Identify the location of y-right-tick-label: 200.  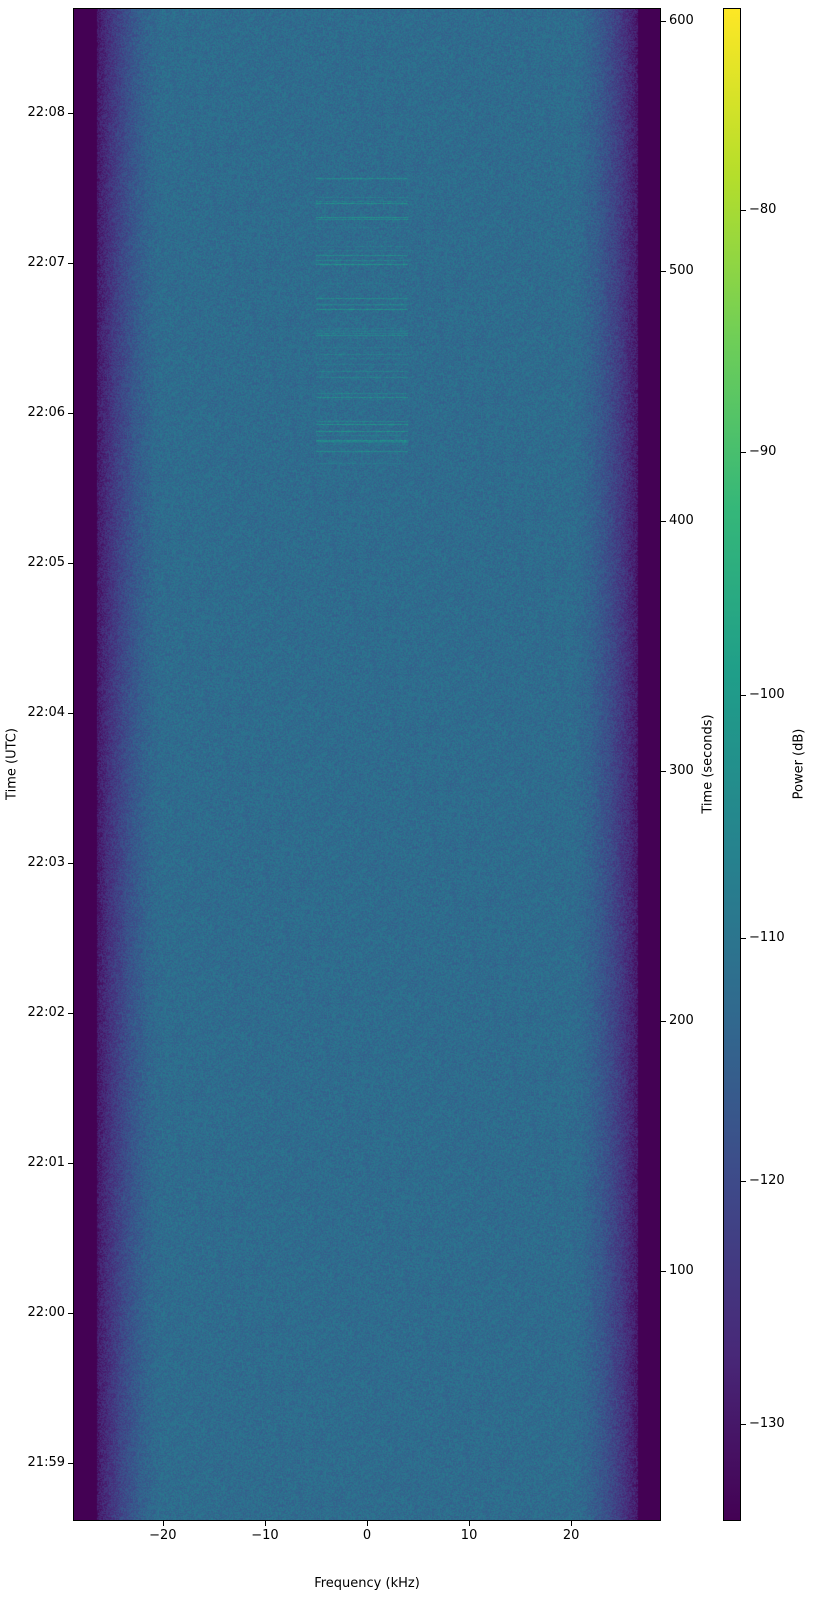
(681, 1020).